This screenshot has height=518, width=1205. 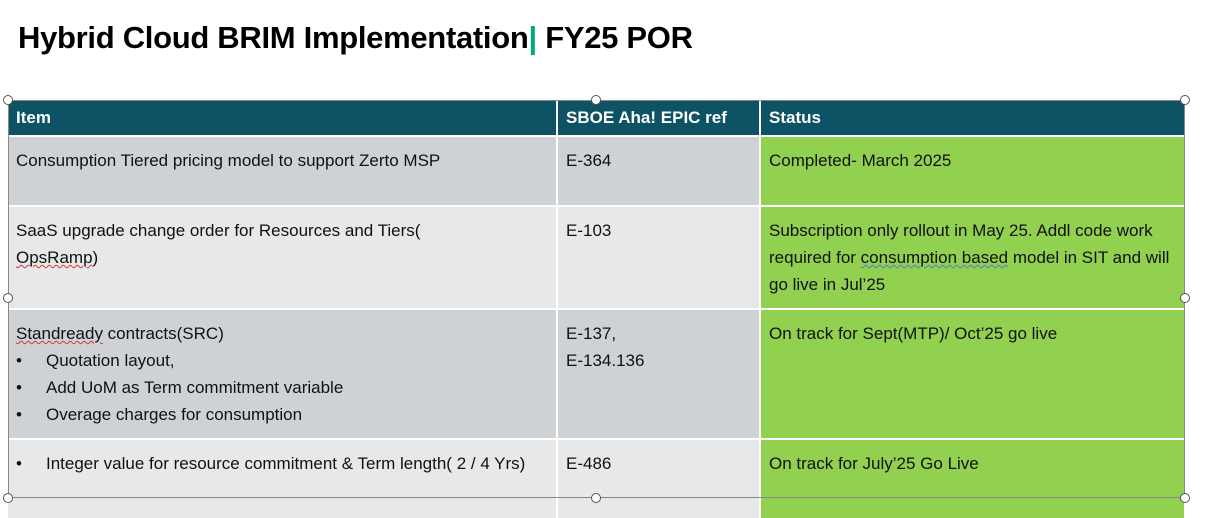 What do you see at coordinates (659, 170) in the screenshot?
I see `ref-cell: E-364` at bounding box center [659, 170].